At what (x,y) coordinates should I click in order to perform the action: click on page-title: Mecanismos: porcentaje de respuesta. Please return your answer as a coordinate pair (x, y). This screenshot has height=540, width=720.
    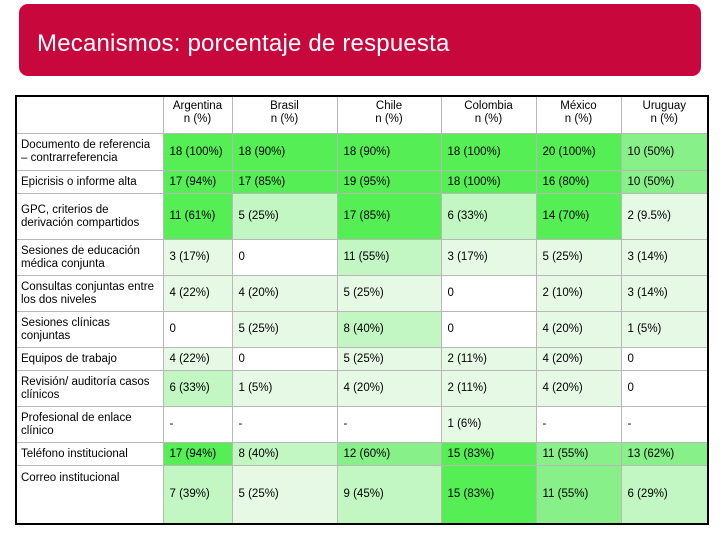
    Looking at the image, I should click on (243, 43).